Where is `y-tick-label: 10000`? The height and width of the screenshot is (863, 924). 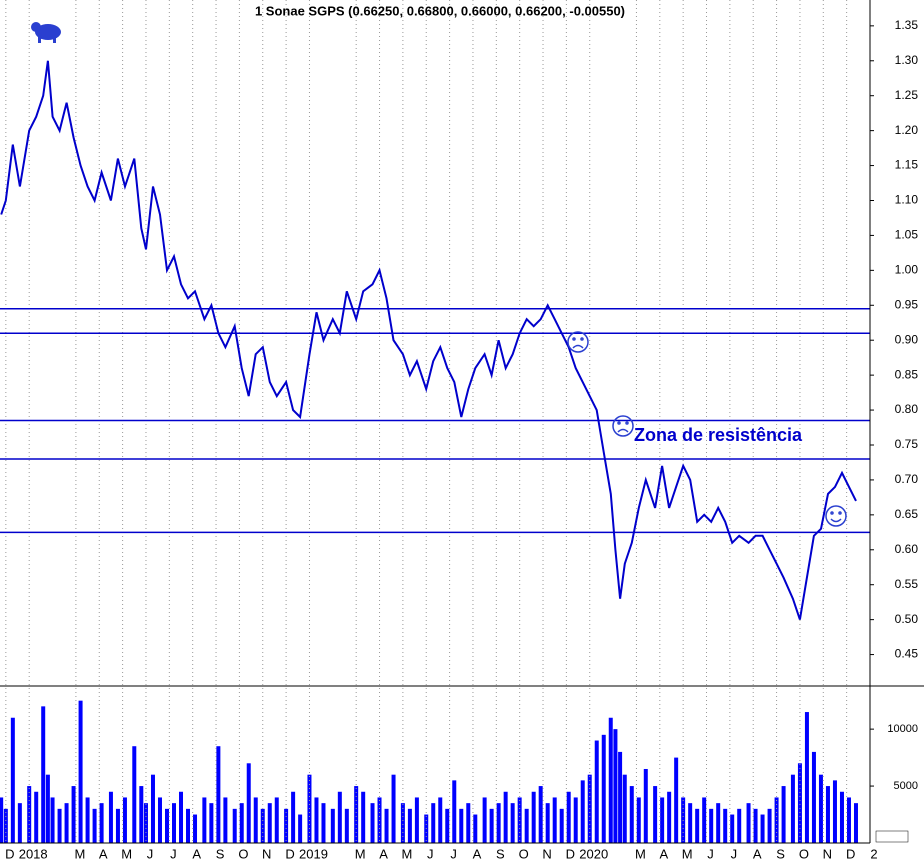
y-tick-label: 10000 is located at coordinates (902, 729).